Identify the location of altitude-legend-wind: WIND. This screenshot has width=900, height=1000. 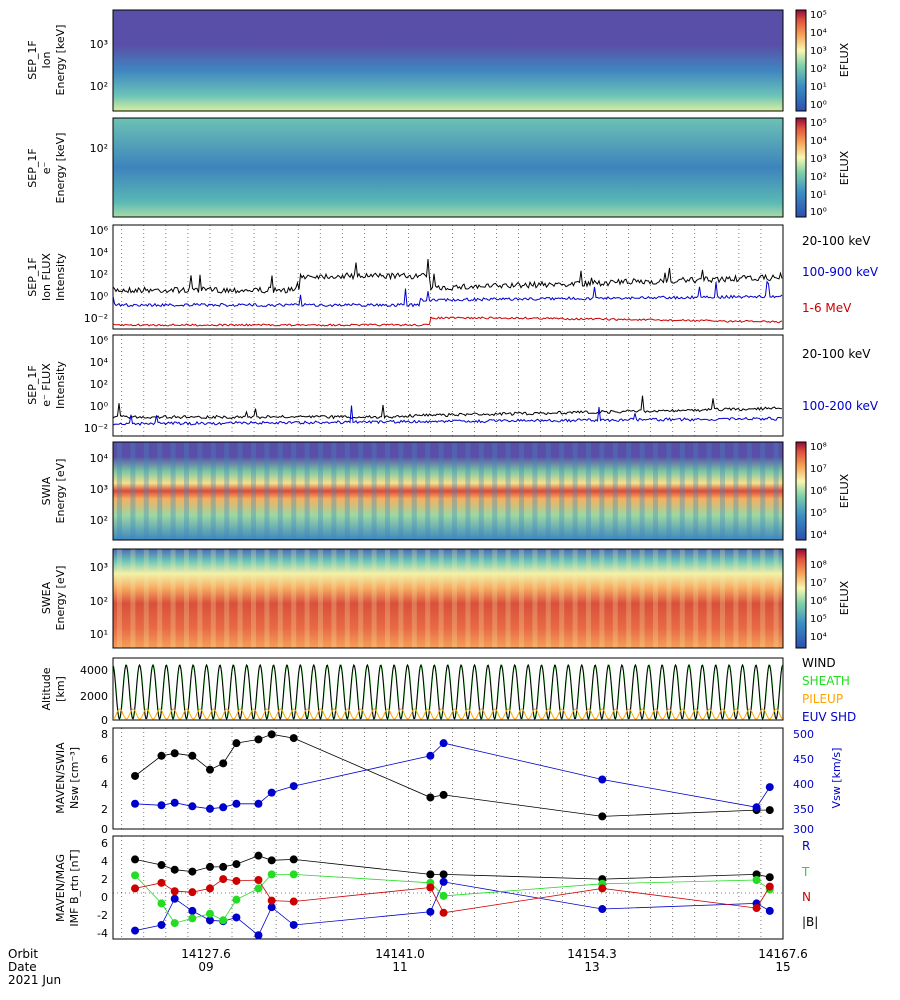
(819, 663).